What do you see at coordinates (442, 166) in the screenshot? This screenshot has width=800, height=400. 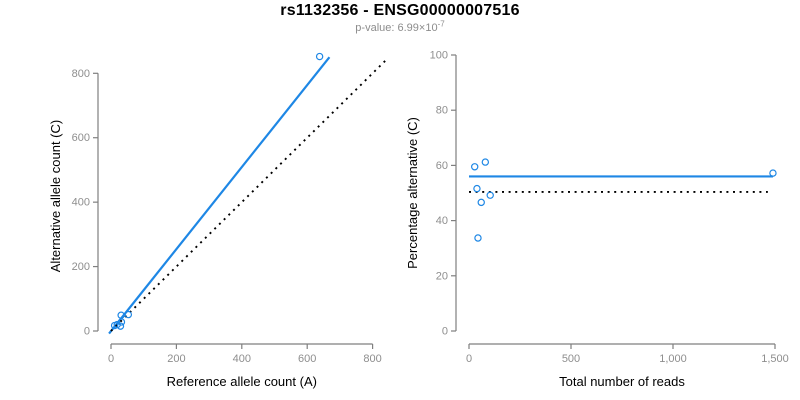 I see `y-tick-label: 60` at bounding box center [442, 166].